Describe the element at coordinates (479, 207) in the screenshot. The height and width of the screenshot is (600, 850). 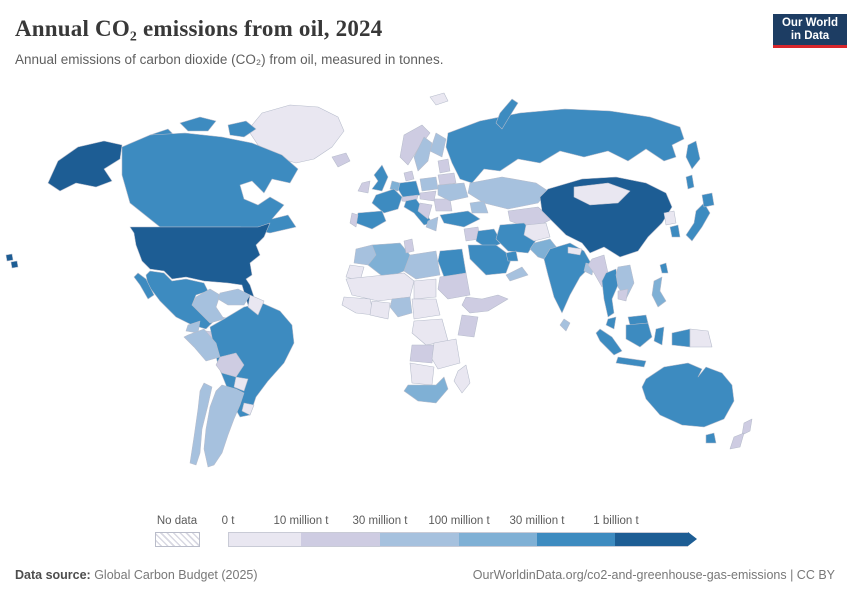
I see `map-region-caucasus` at that location.